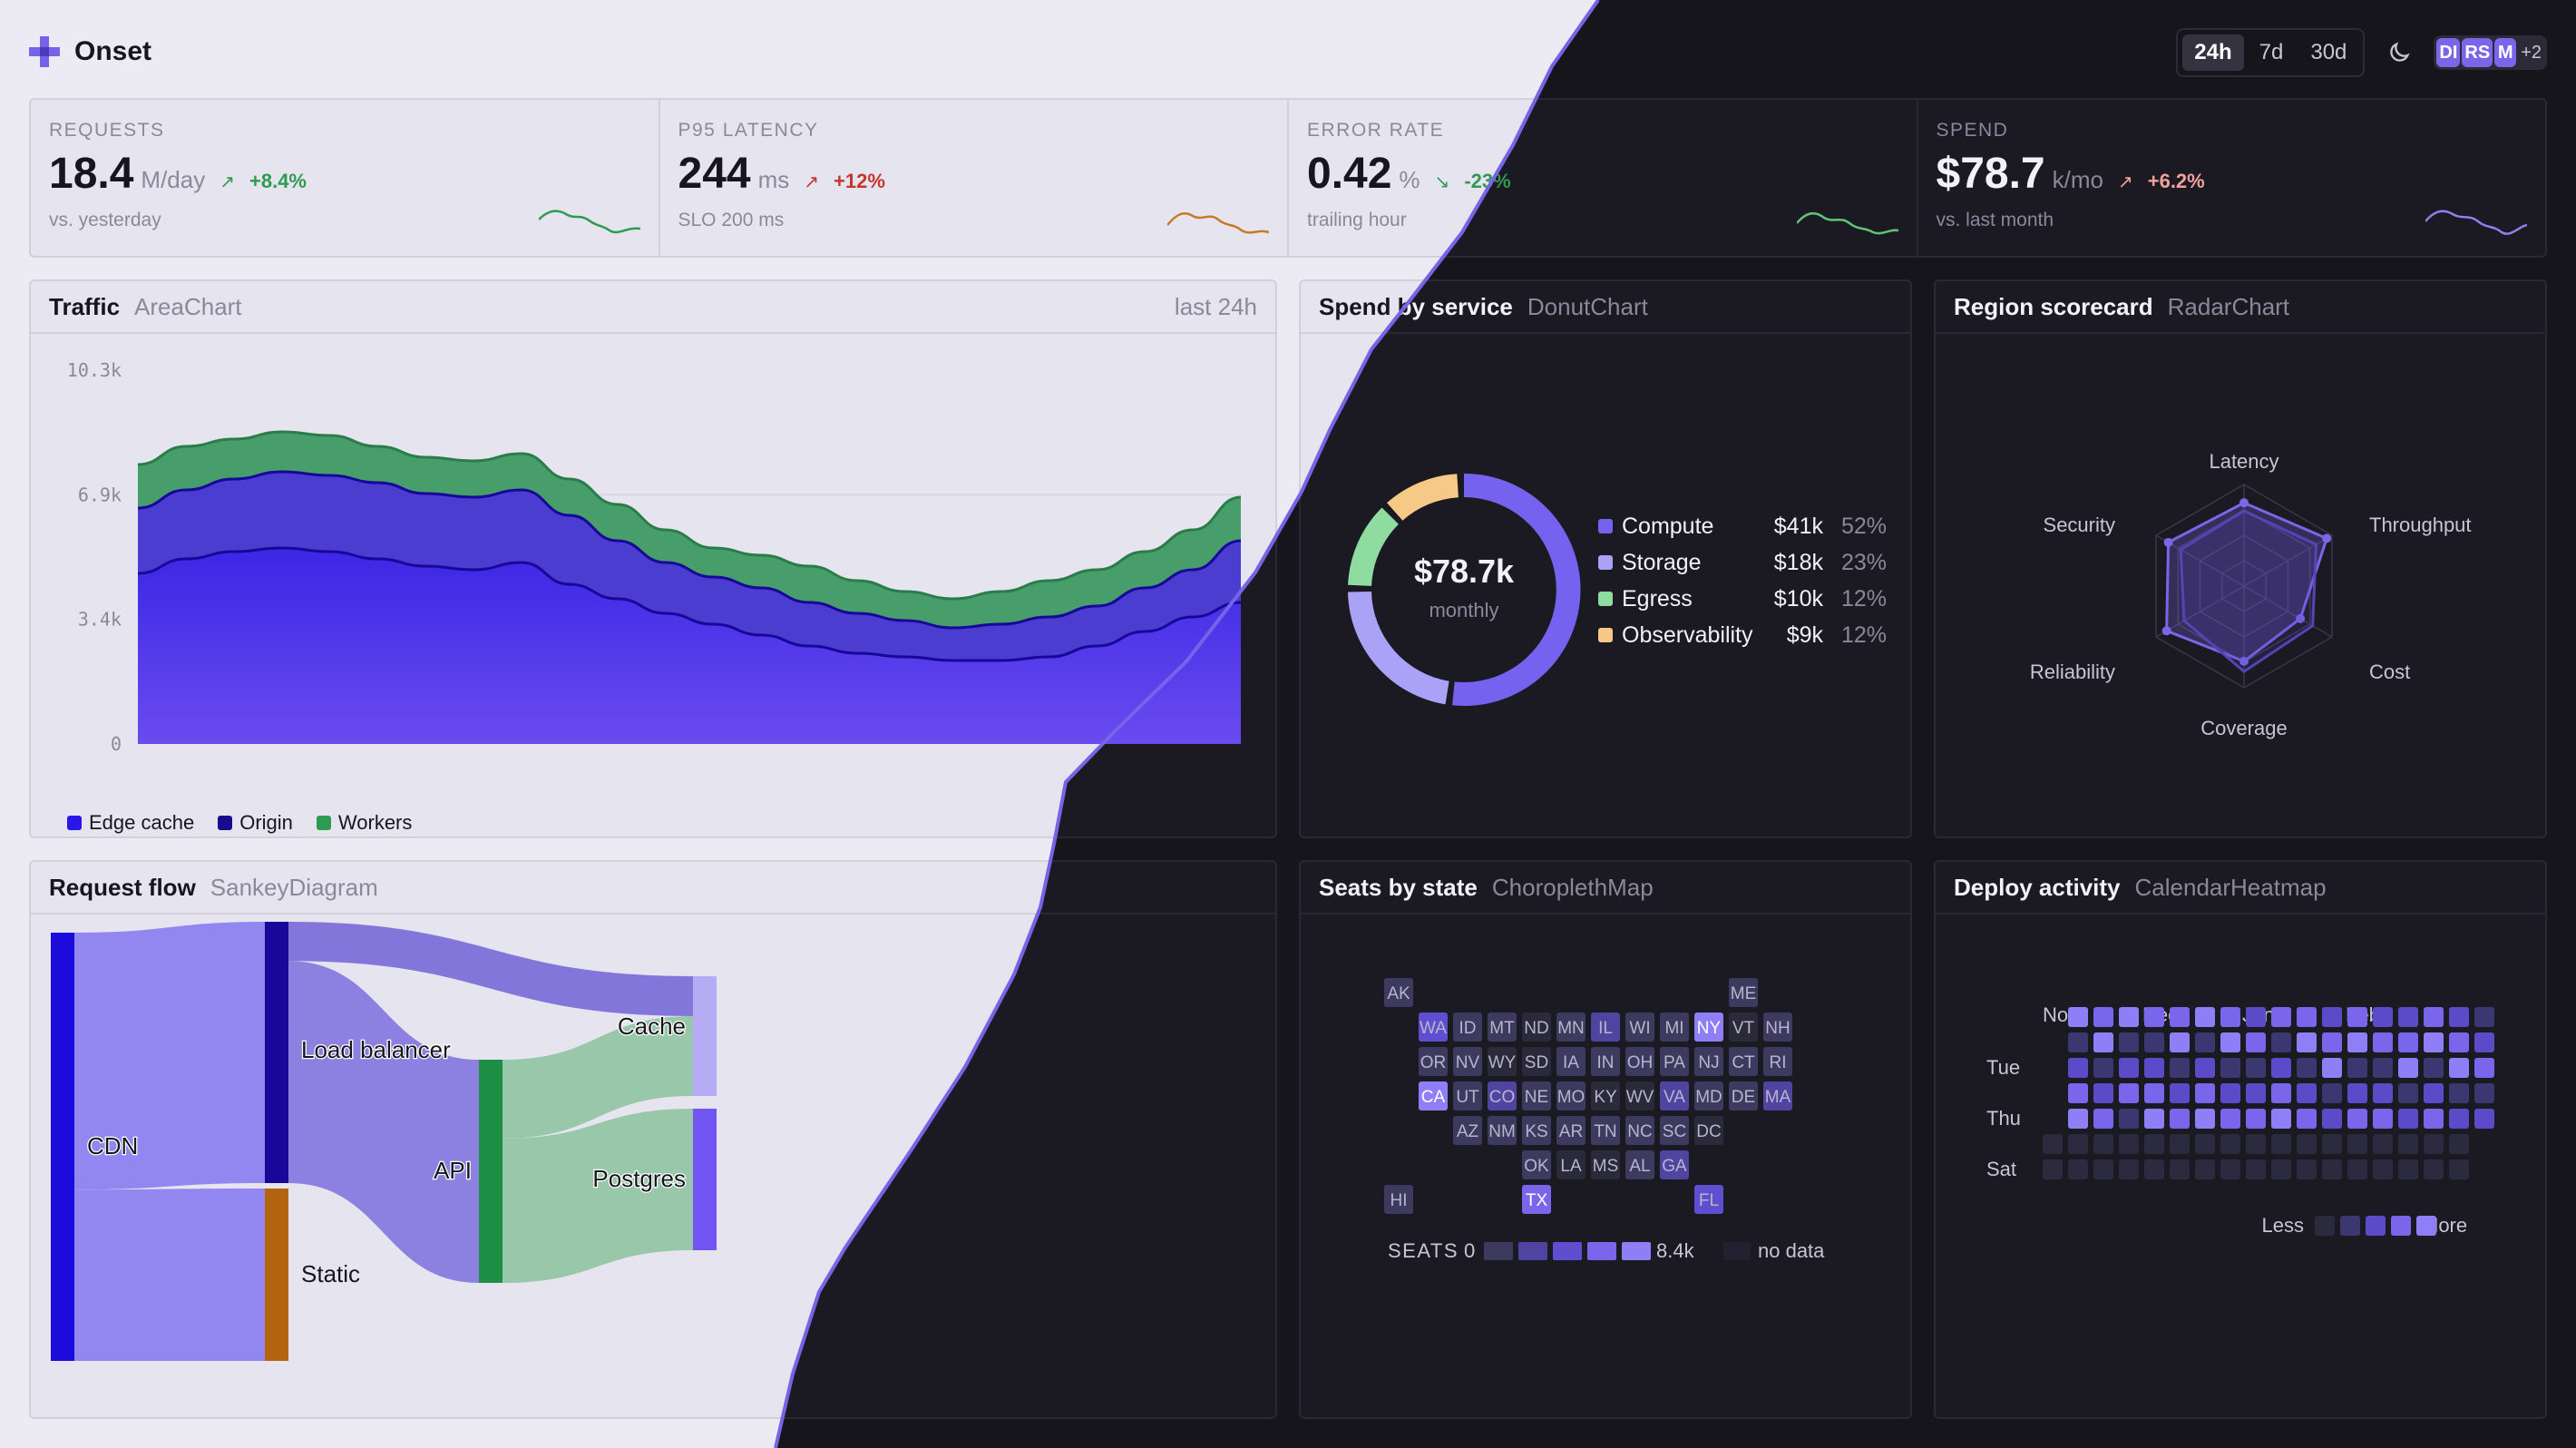 The image size is (2576, 1448). Describe the element at coordinates (91, 174) in the screenshot. I see `kpi-value: 18.4` at that location.